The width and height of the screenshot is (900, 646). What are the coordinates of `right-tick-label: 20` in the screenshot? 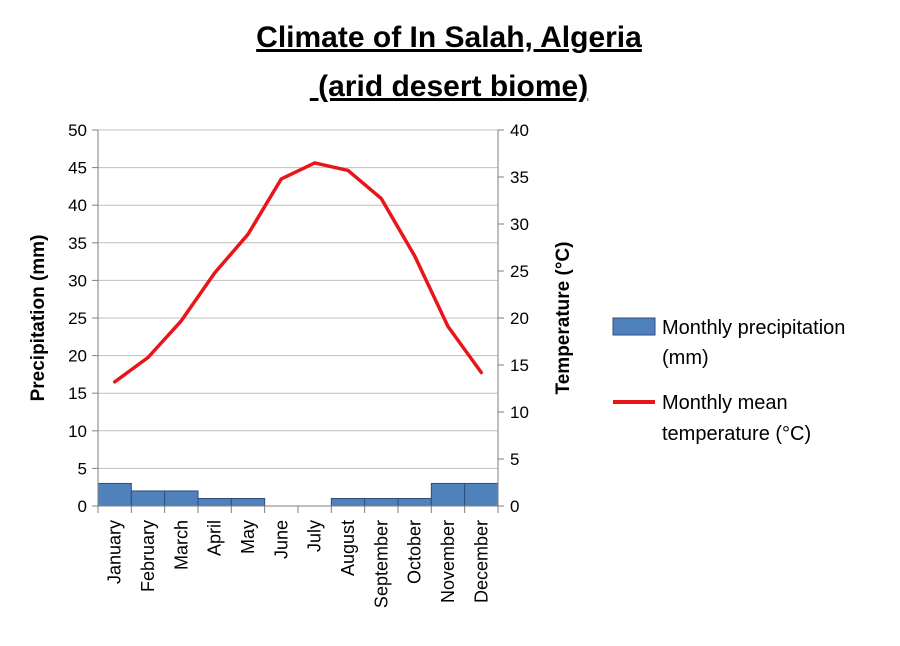 It's located at (519, 318).